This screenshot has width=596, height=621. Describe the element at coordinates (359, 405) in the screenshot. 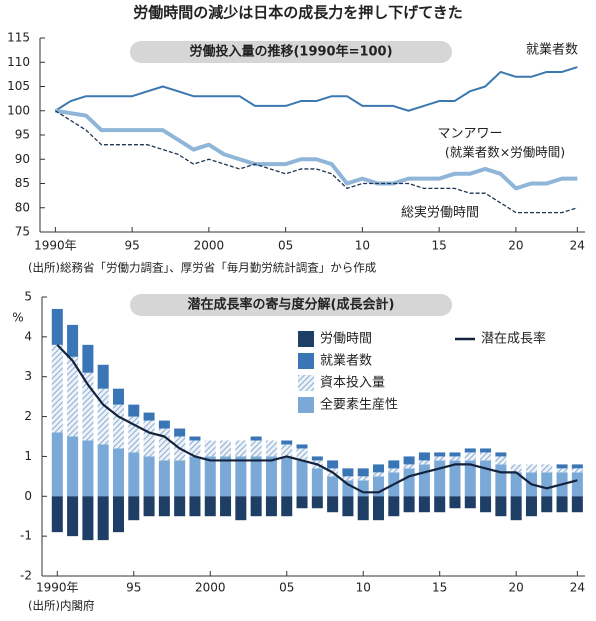

I see `legend-label: 全要素生産性` at that location.